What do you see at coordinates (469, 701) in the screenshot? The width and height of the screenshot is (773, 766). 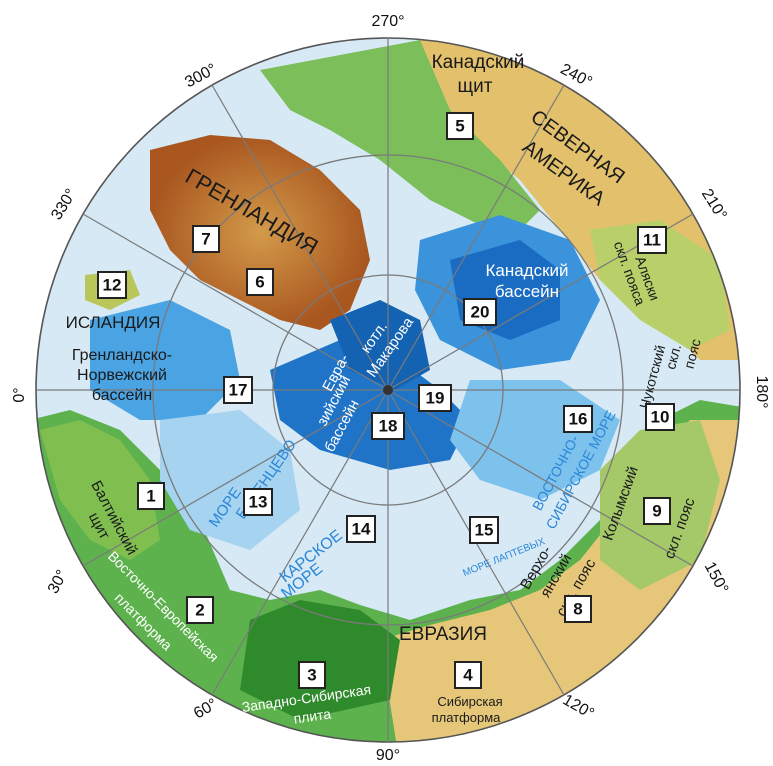 I see `label-siberian-platform-1: Сибирская` at bounding box center [469, 701].